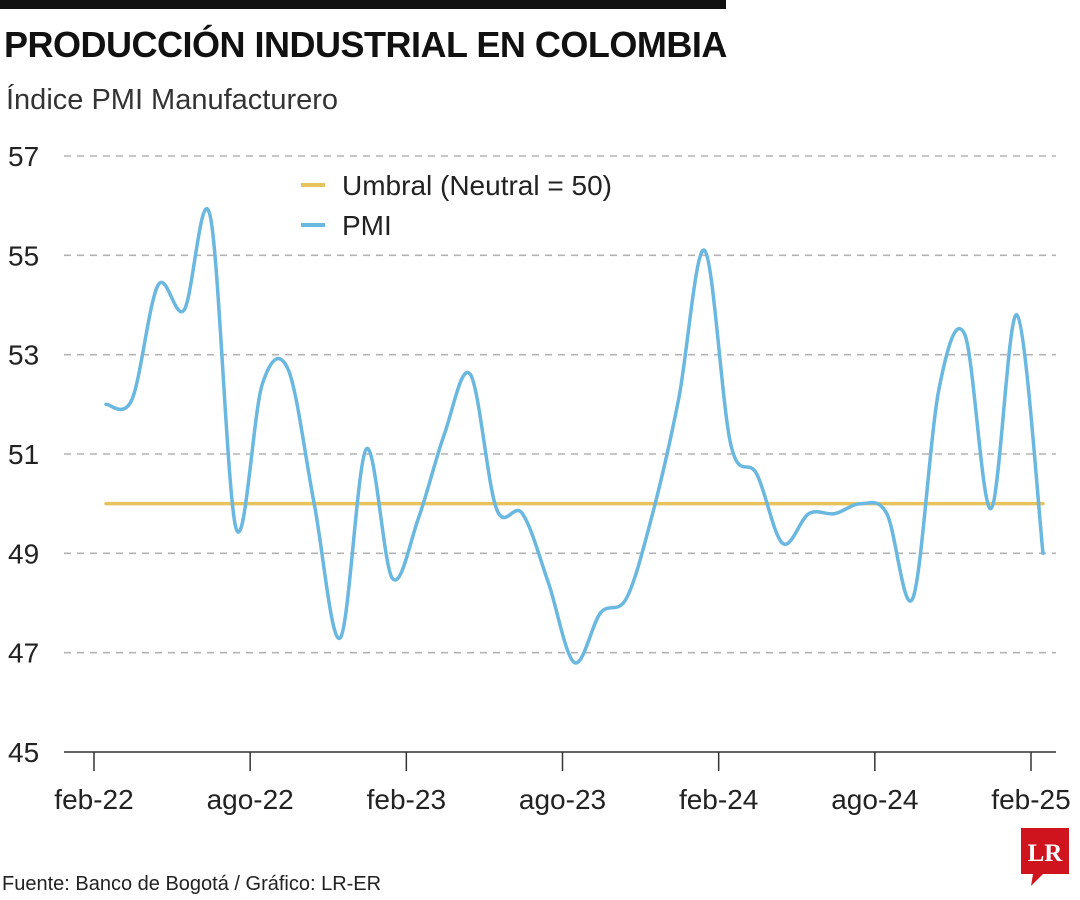 The height and width of the screenshot is (900, 1080). What do you see at coordinates (367, 225) in the screenshot?
I see `legend-label-pmi: PMI` at bounding box center [367, 225].